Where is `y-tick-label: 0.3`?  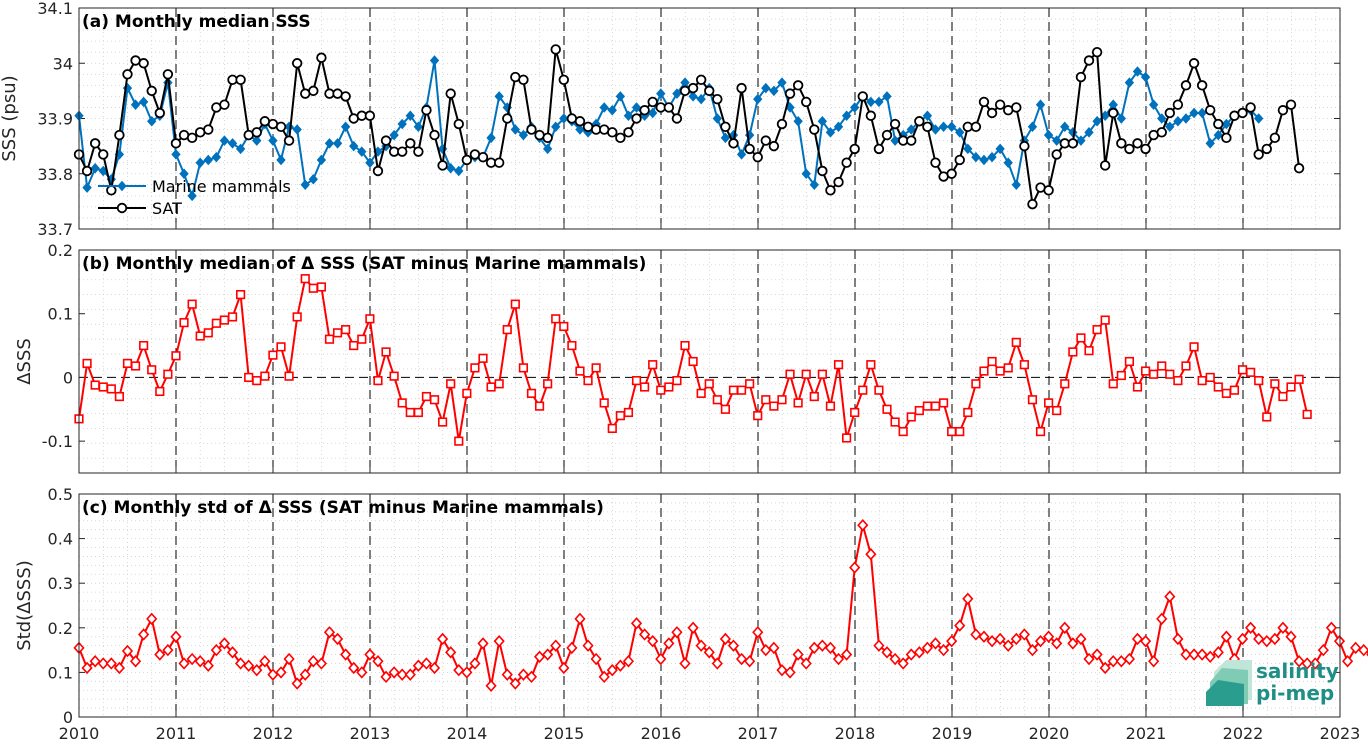 y-tick-label: 0.3 is located at coordinates (60, 583).